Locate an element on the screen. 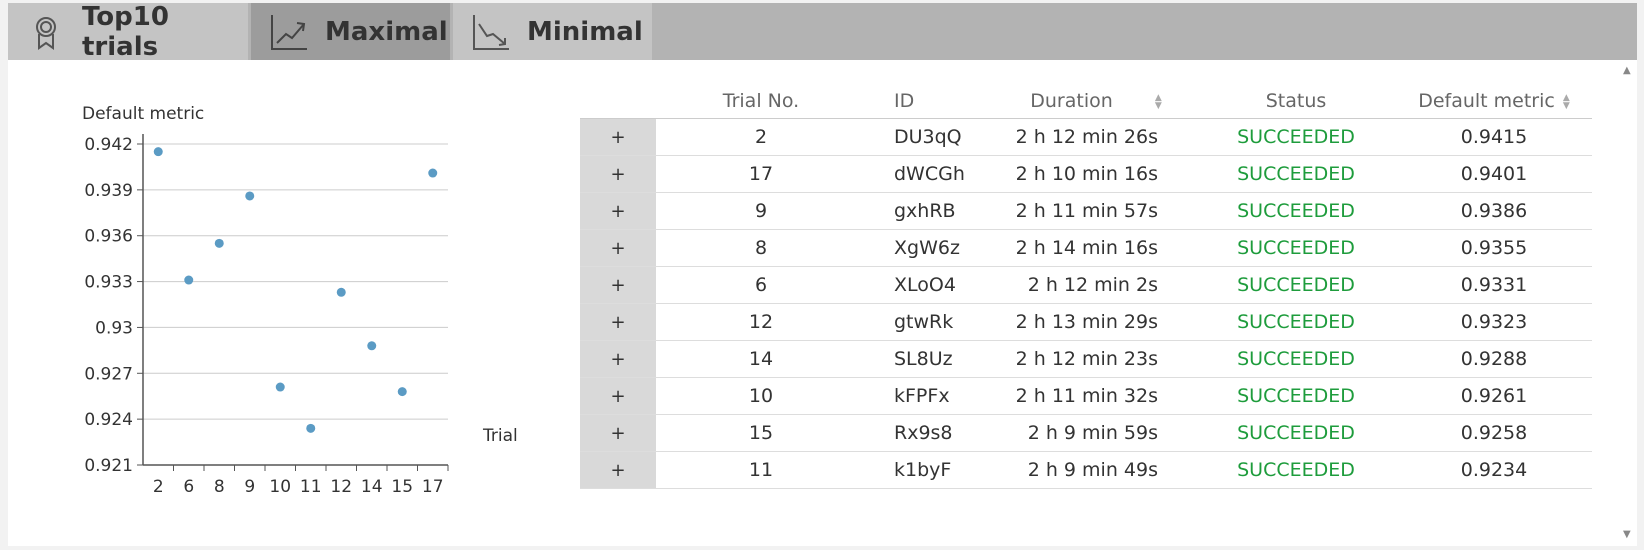 The width and height of the screenshot is (1644, 550). metric-cell: 0.9401 is located at coordinates (1494, 174).